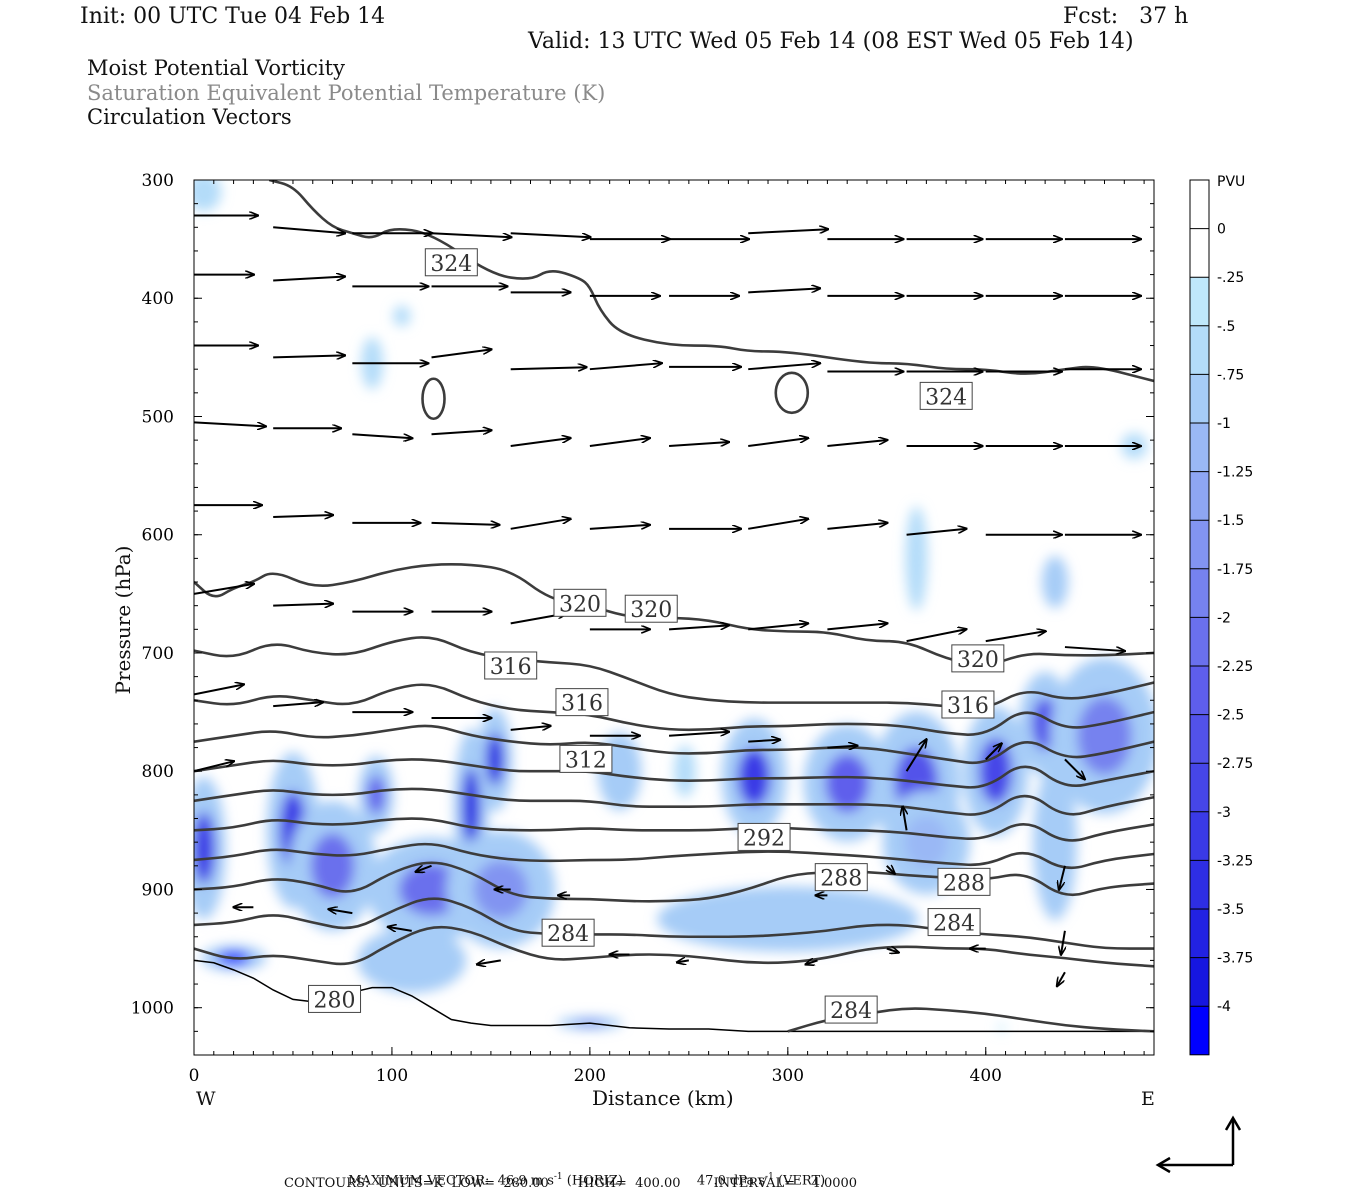 This screenshot has height=1200, width=1350. I want to click on east-label: E, so click(1148, 1099).